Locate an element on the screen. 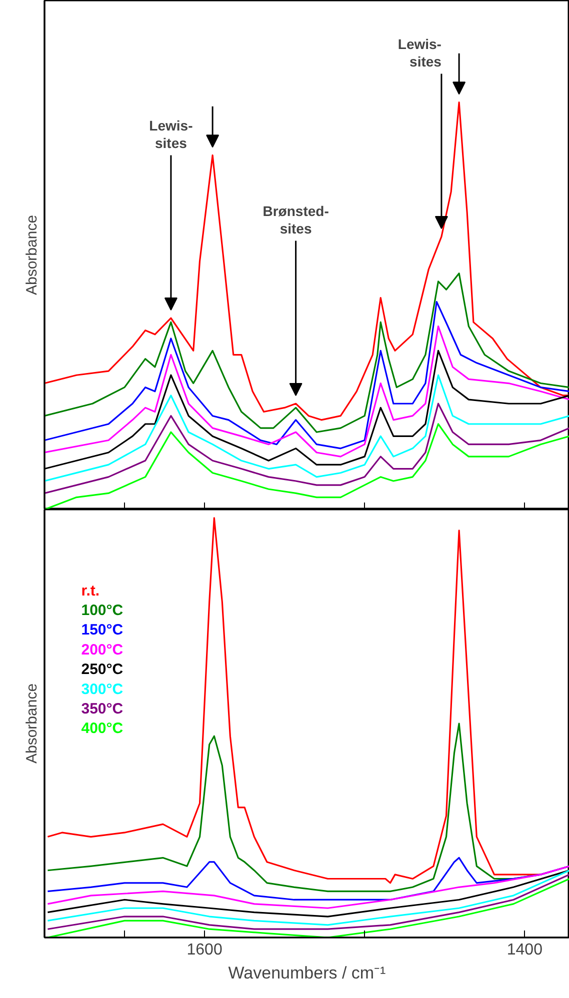 This screenshot has width=569, height=998. text: 300°C is located at coordinates (102, 689).